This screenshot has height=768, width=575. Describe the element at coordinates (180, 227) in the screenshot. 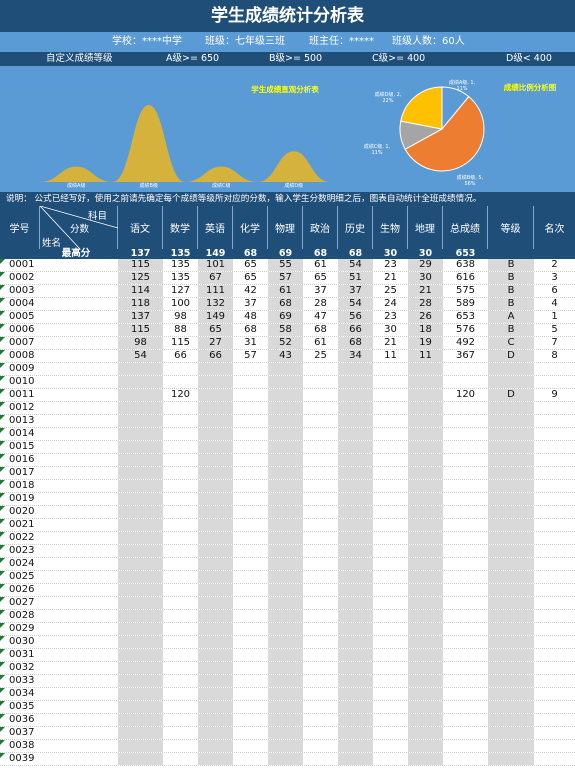

I see `header-math: 数学` at that location.